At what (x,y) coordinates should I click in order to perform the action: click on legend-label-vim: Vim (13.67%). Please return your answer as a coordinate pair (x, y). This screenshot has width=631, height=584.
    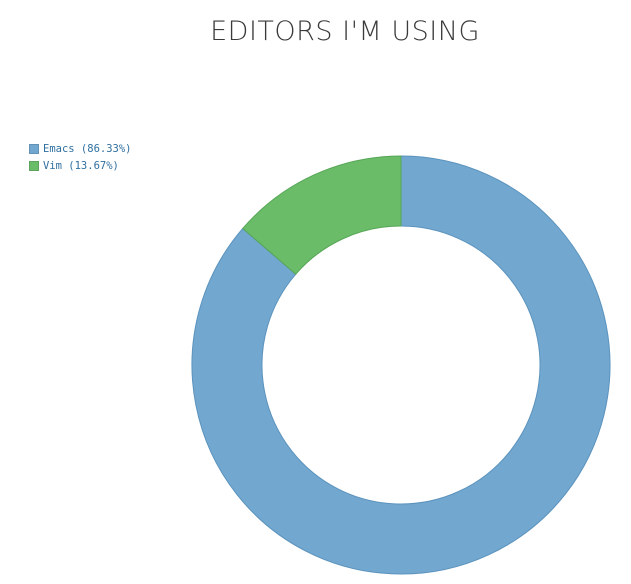
    Looking at the image, I should click on (81, 165).